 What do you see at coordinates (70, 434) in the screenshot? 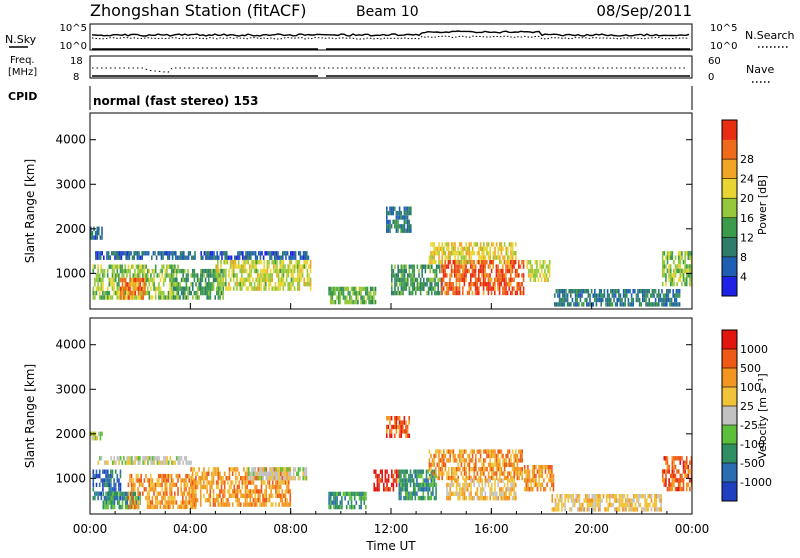
I see `range-tick-label: 2000` at bounding box center [70, 434].